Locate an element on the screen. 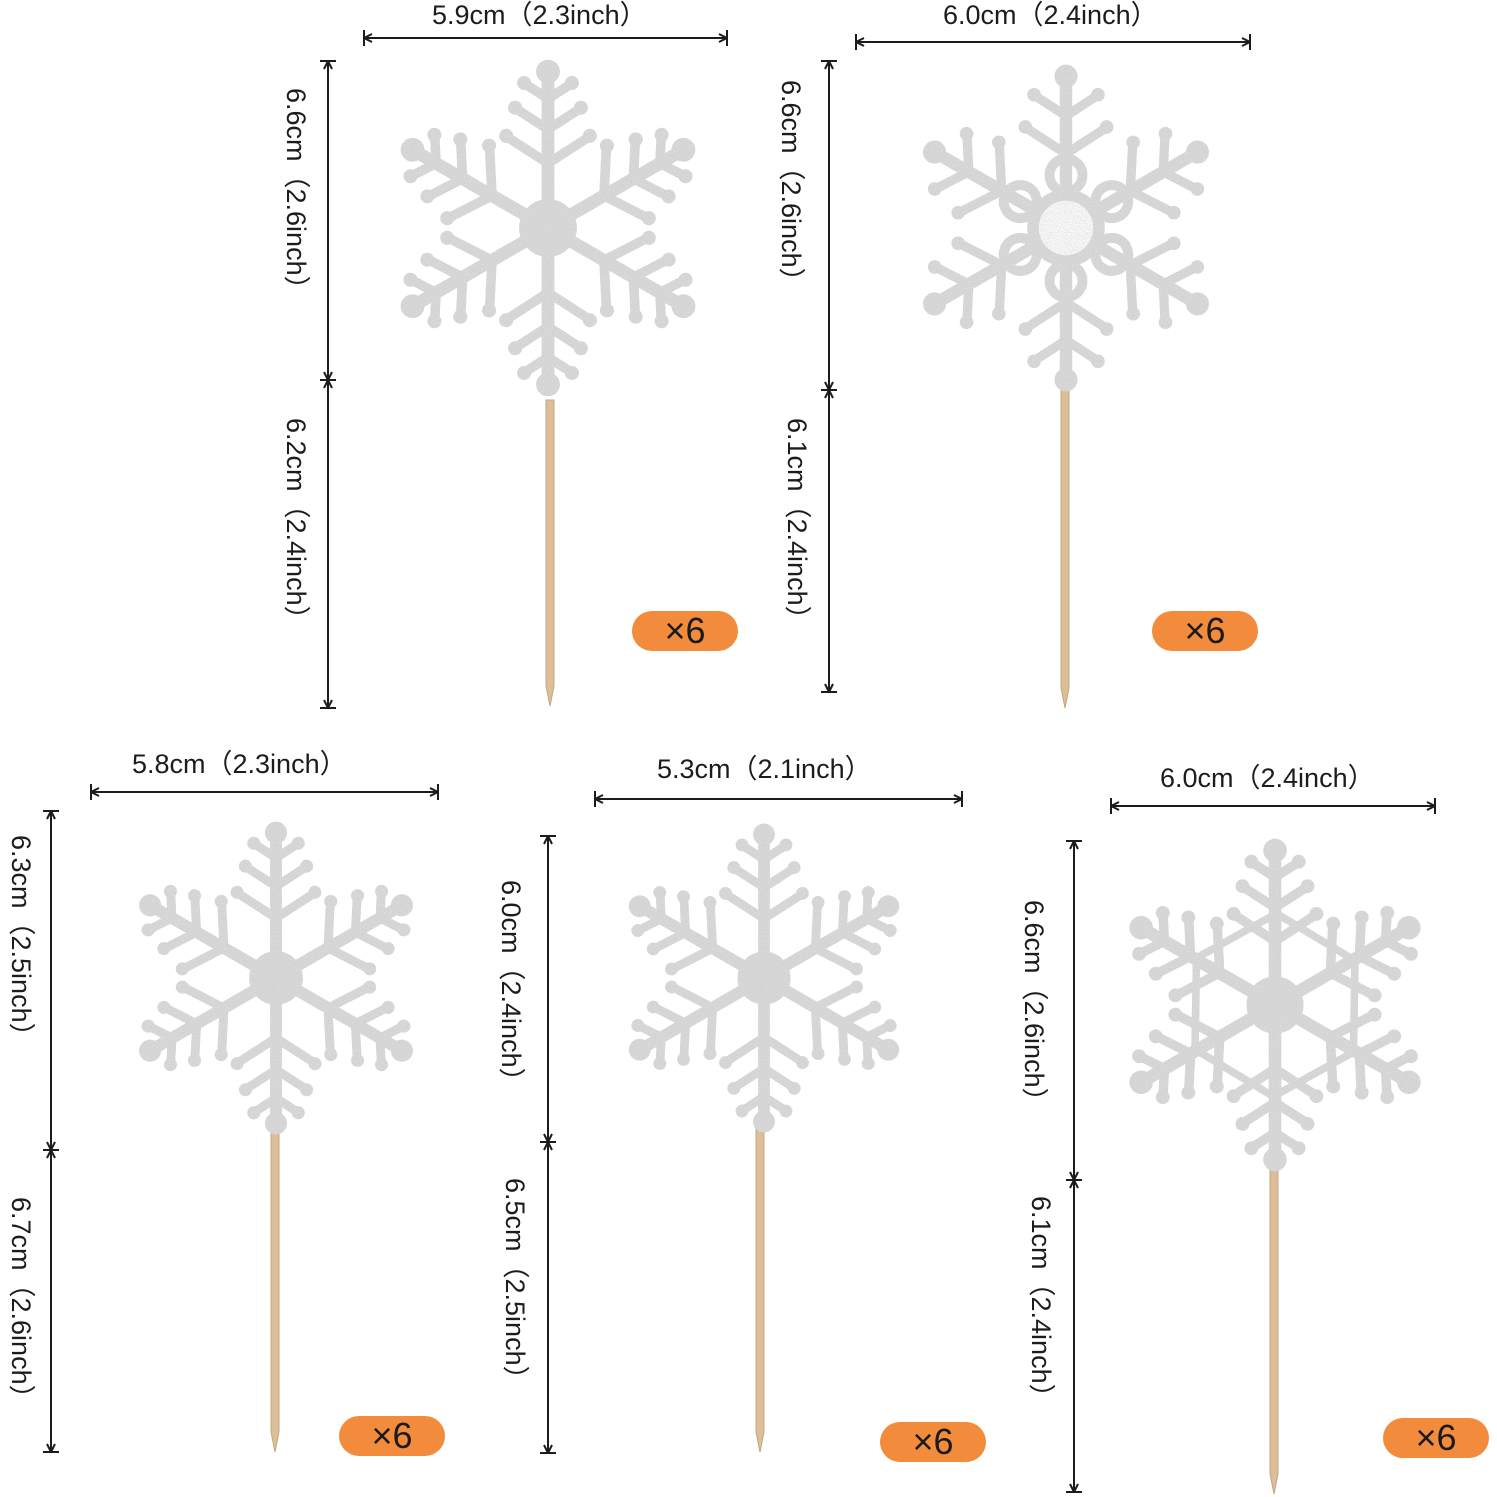 The width and height of the screenshot is (1497, 1497). head-height-label-5: 6.6cm（2.6inch） is located at coordinates (1034, 1007).